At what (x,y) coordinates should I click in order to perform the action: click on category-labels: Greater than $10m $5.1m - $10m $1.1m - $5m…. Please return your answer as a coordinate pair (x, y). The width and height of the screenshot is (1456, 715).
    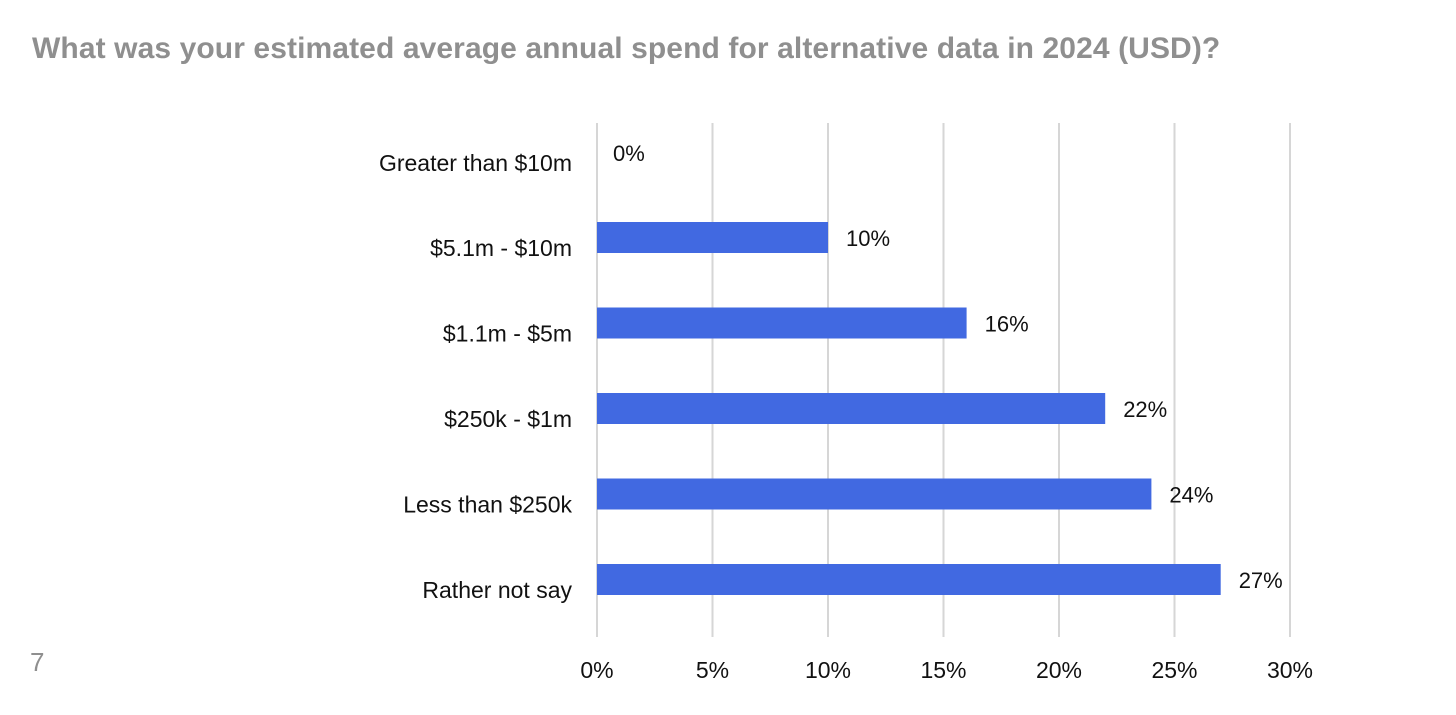
    Looking at the image, I should click on (476, 376).